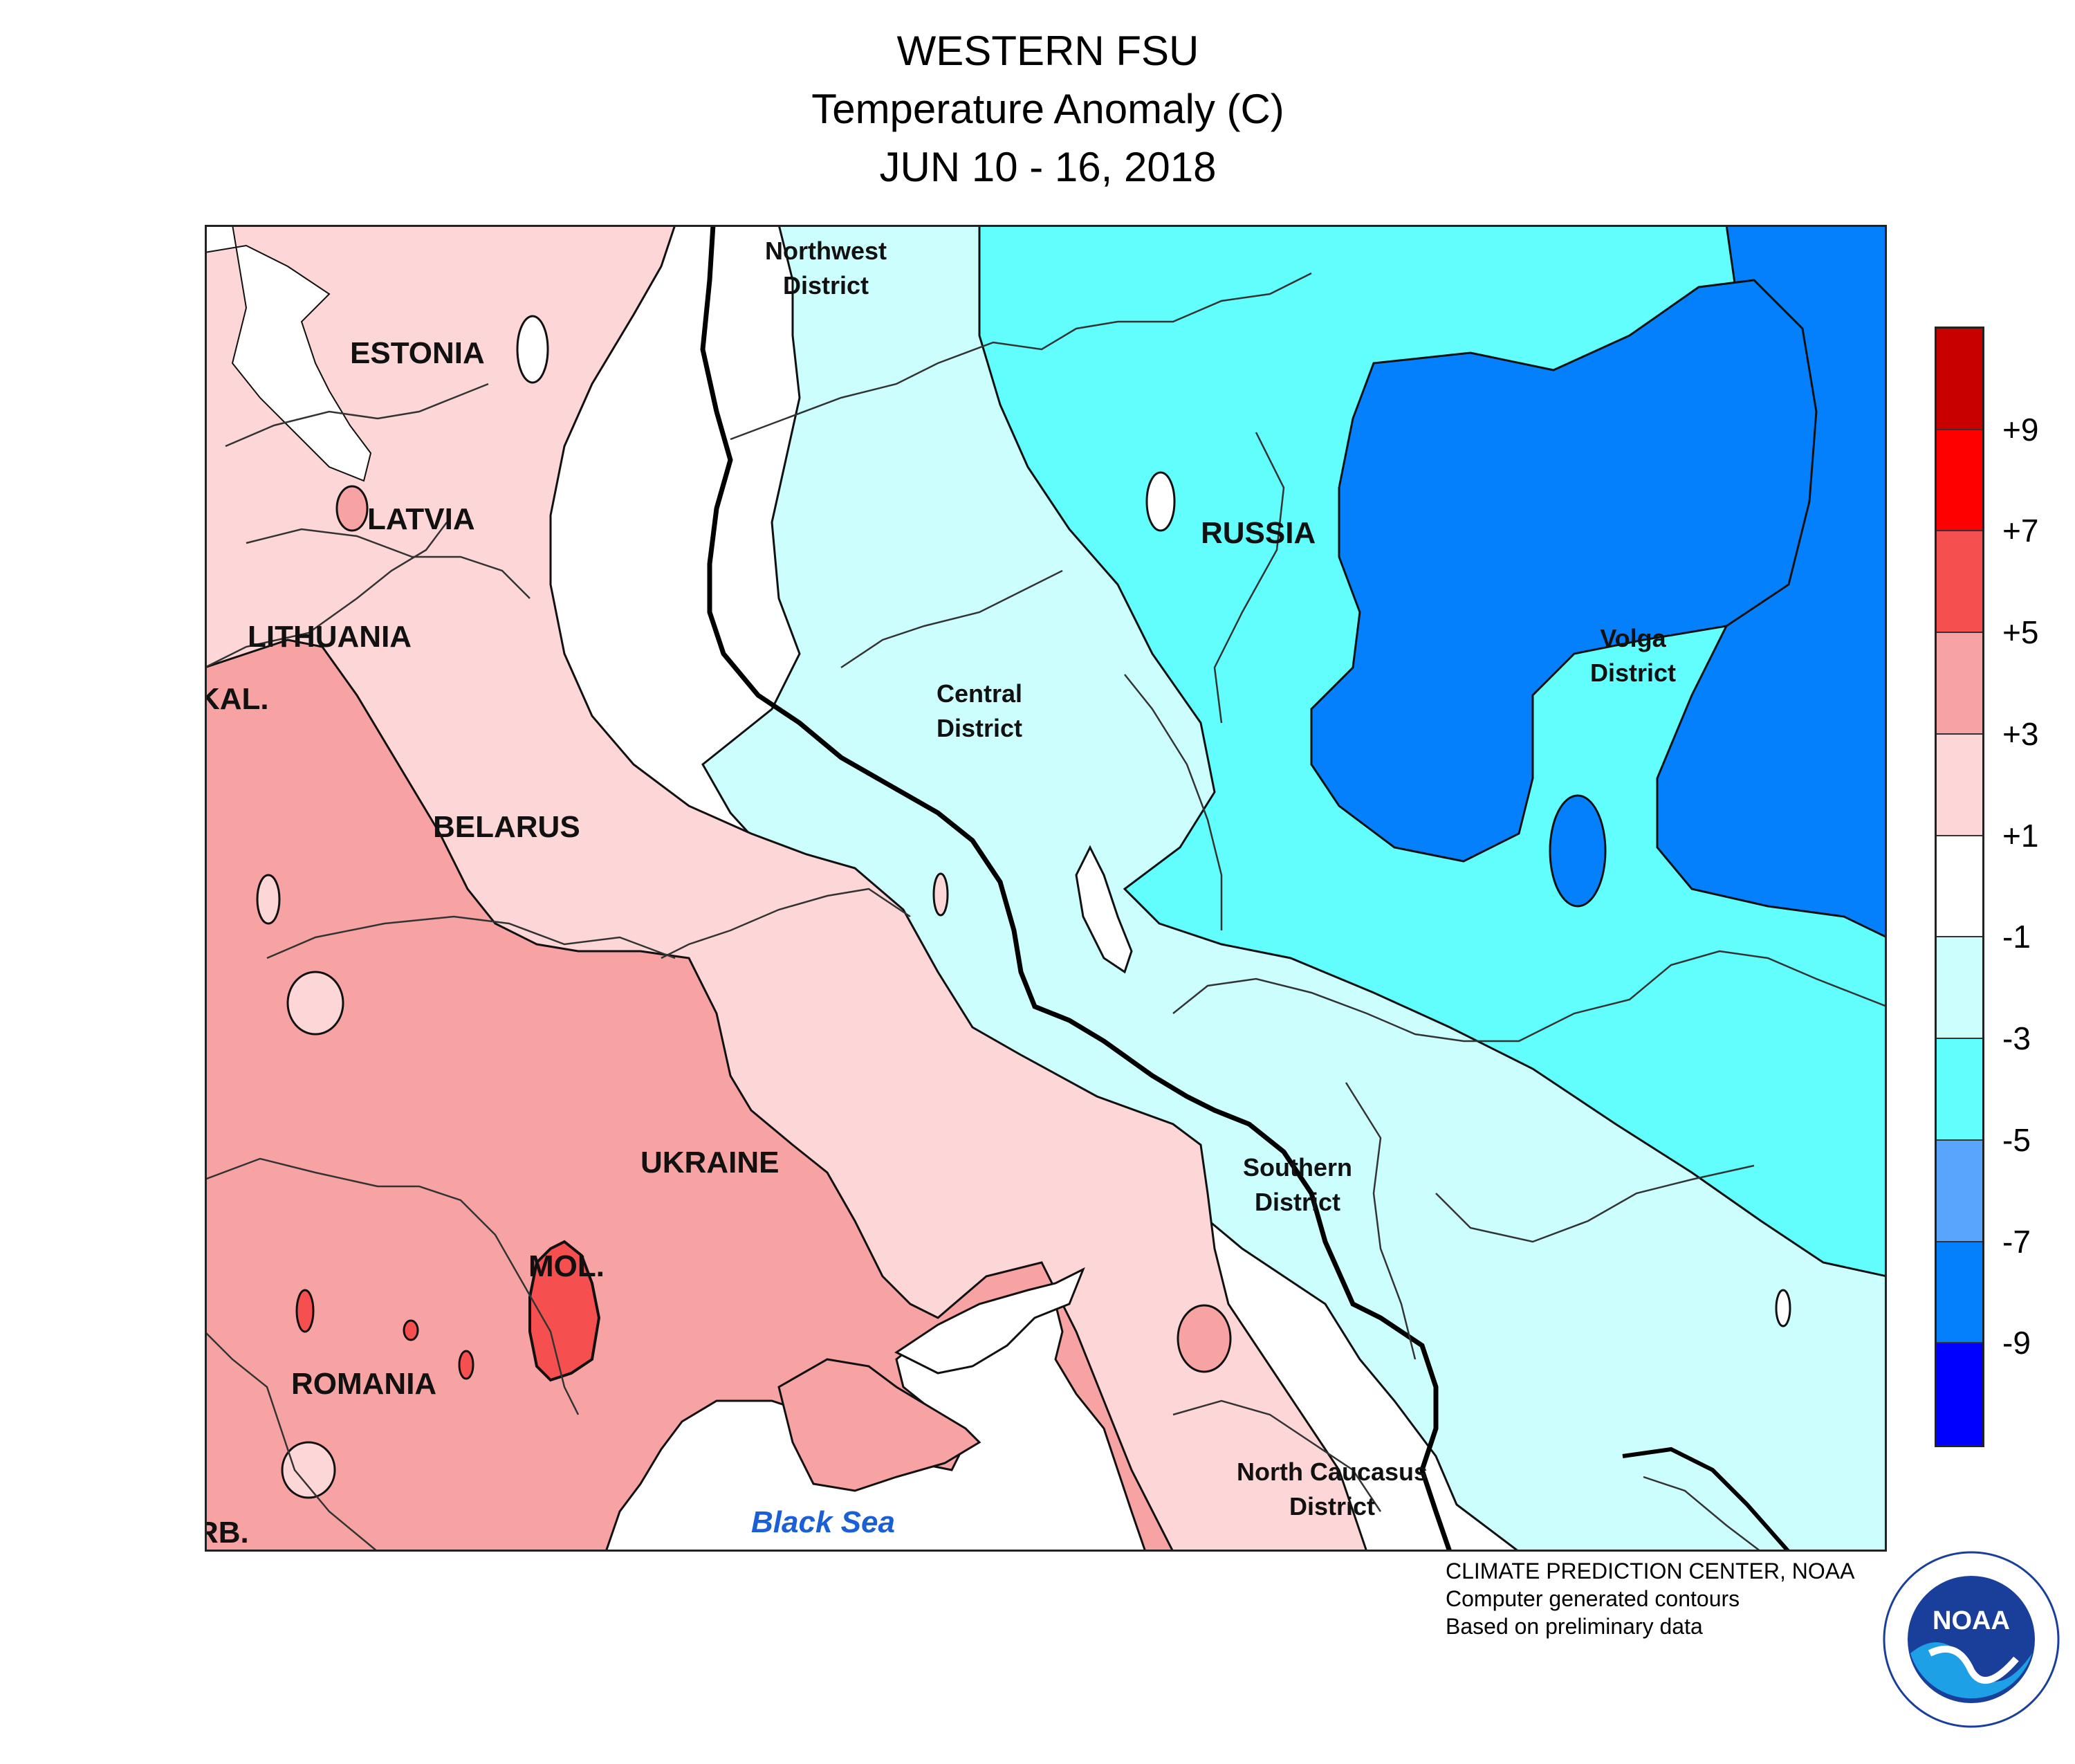 The image size is (2075, 1764). Describe the element at coordinates (2020, 632) in the screenshot. I see `legend-tick-label: +5` at that location.